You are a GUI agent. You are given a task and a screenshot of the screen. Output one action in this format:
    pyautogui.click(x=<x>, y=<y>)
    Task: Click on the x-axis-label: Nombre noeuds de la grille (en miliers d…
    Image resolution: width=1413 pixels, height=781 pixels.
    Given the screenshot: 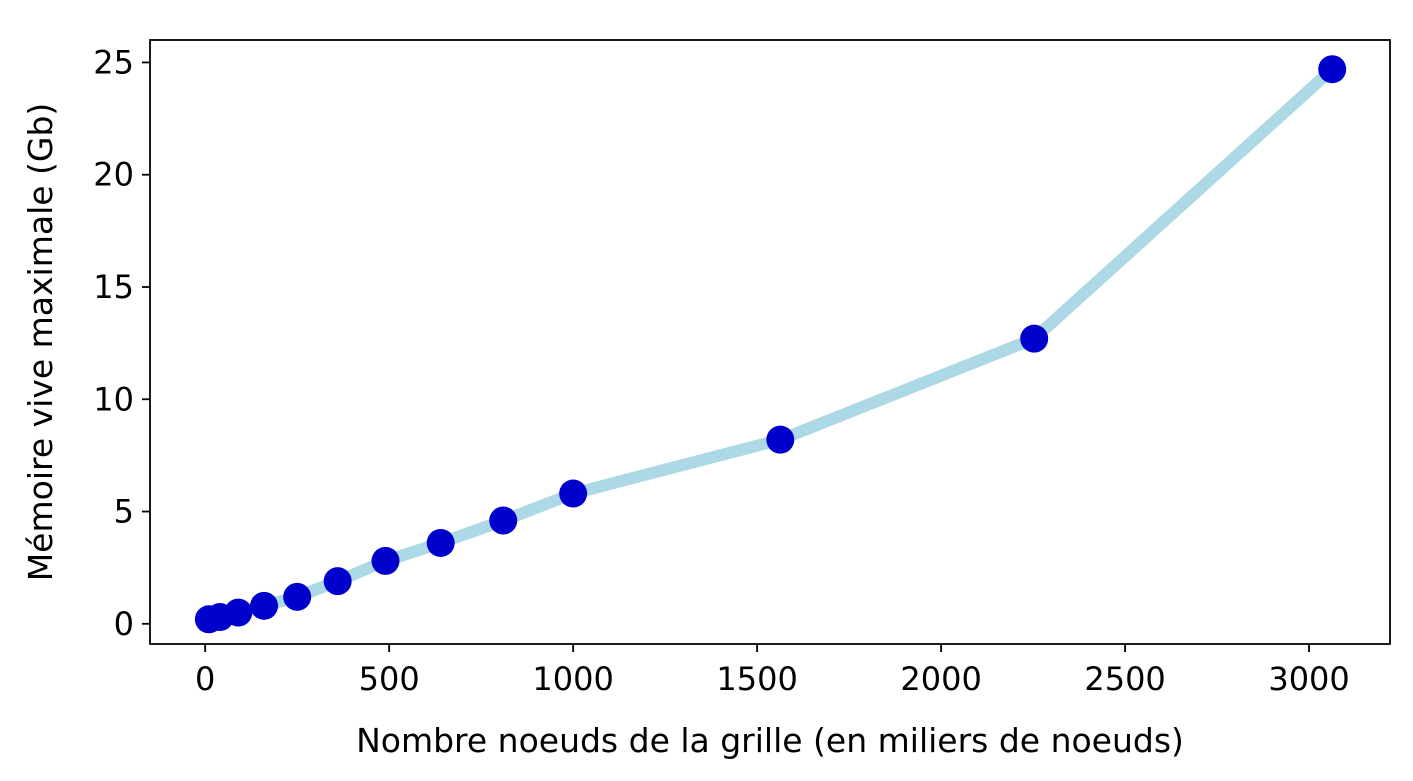 What is the action you would take?
    pyautogui.click(x=770, y=740)
    